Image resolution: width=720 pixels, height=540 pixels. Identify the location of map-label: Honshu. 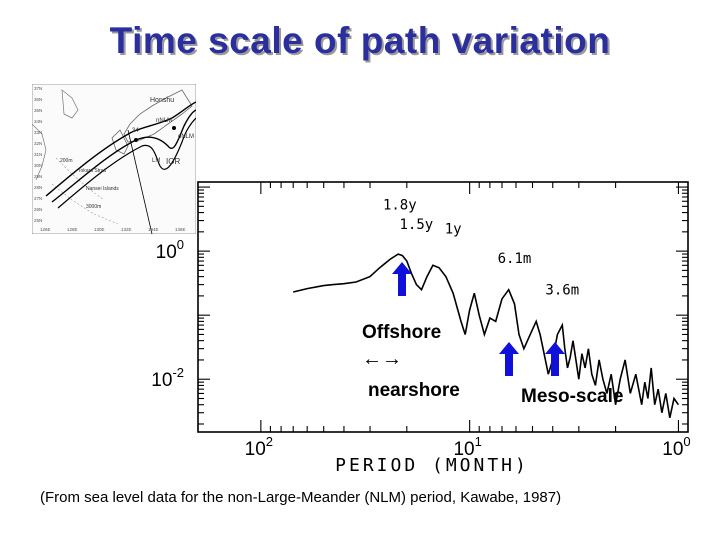
(162, 100).